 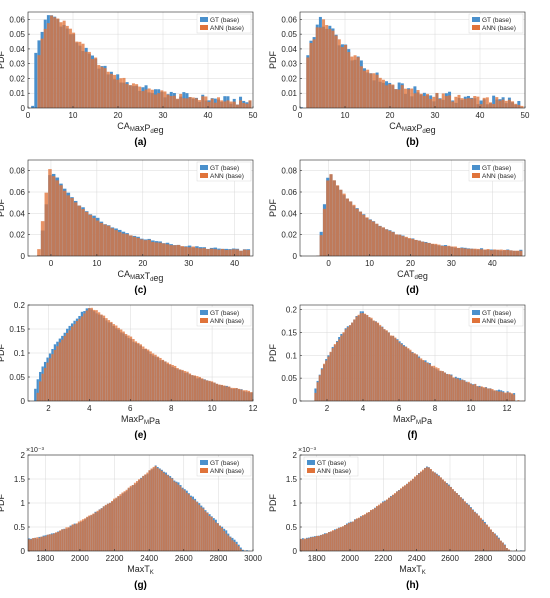 I want to click on y-tick-label: 0.01, so click(x=289, y=93).